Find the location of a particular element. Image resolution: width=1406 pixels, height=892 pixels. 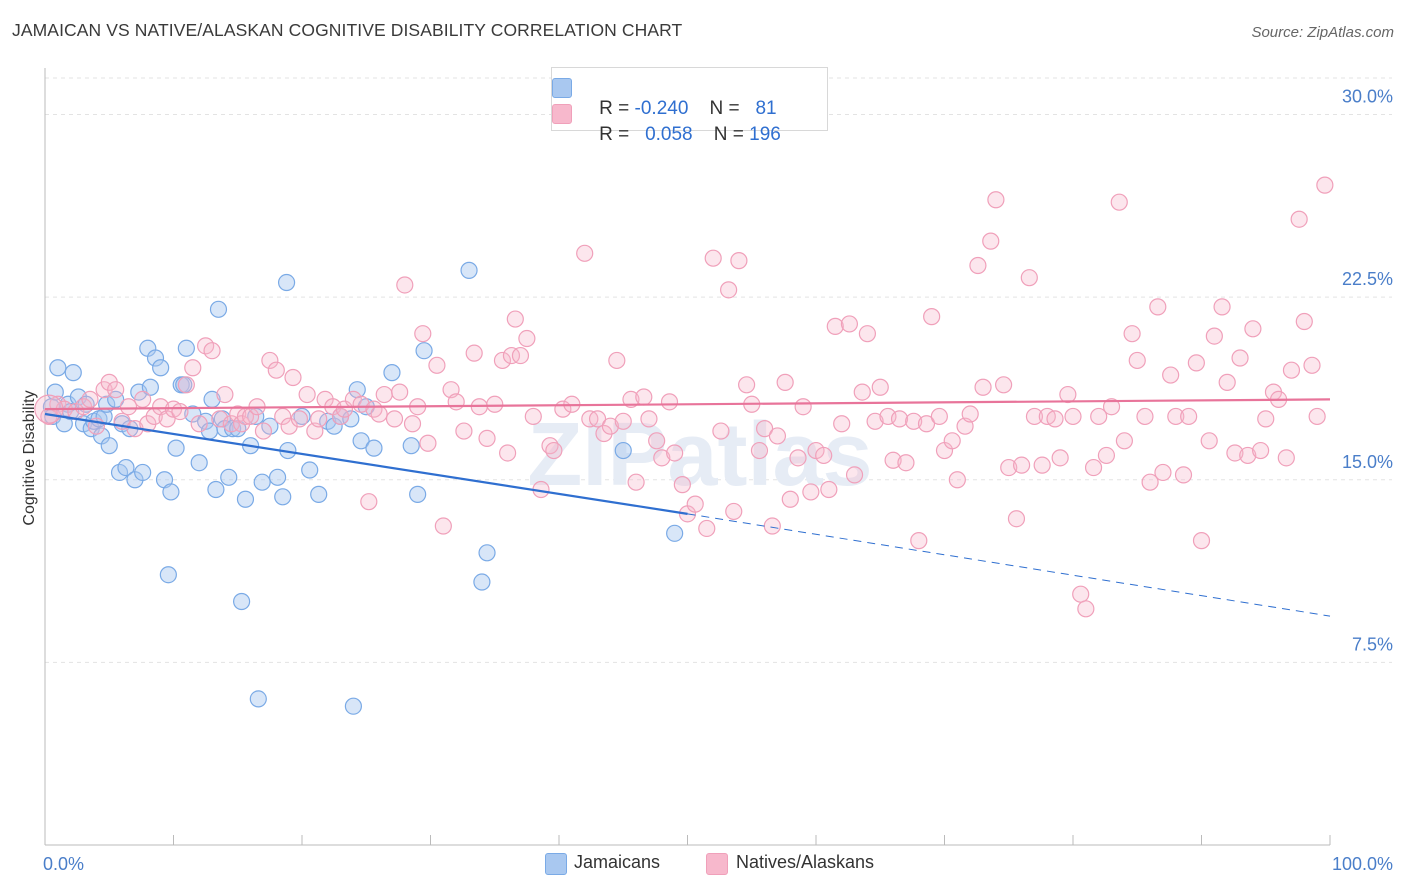

trend-line-jamaicans is located at coordinates (366, 463).